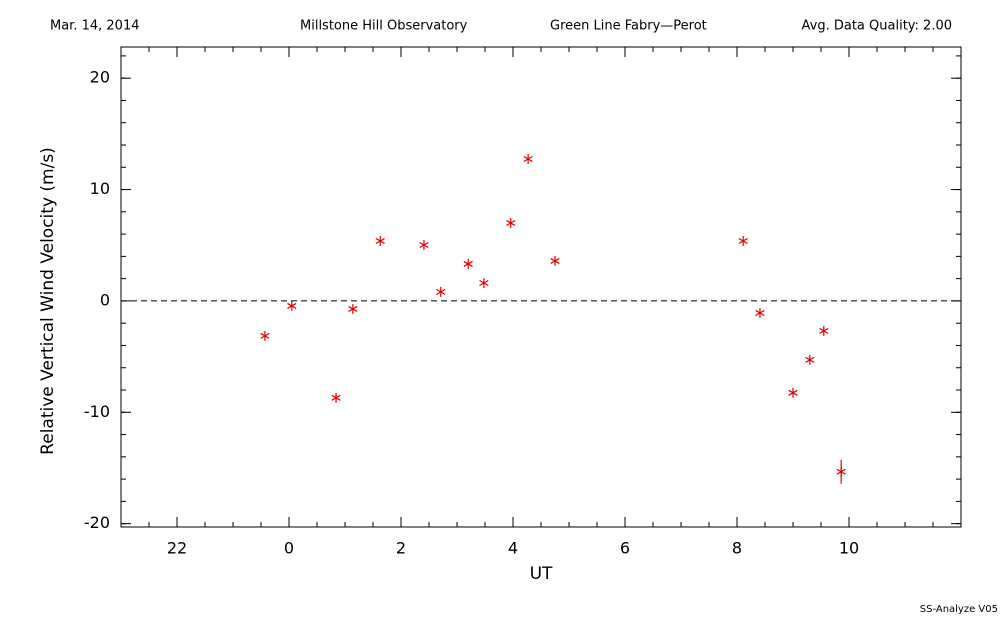 The width and height of the screenshot is (1000, 625). I want to click on y-tick-label: -20, so click(97, 522).